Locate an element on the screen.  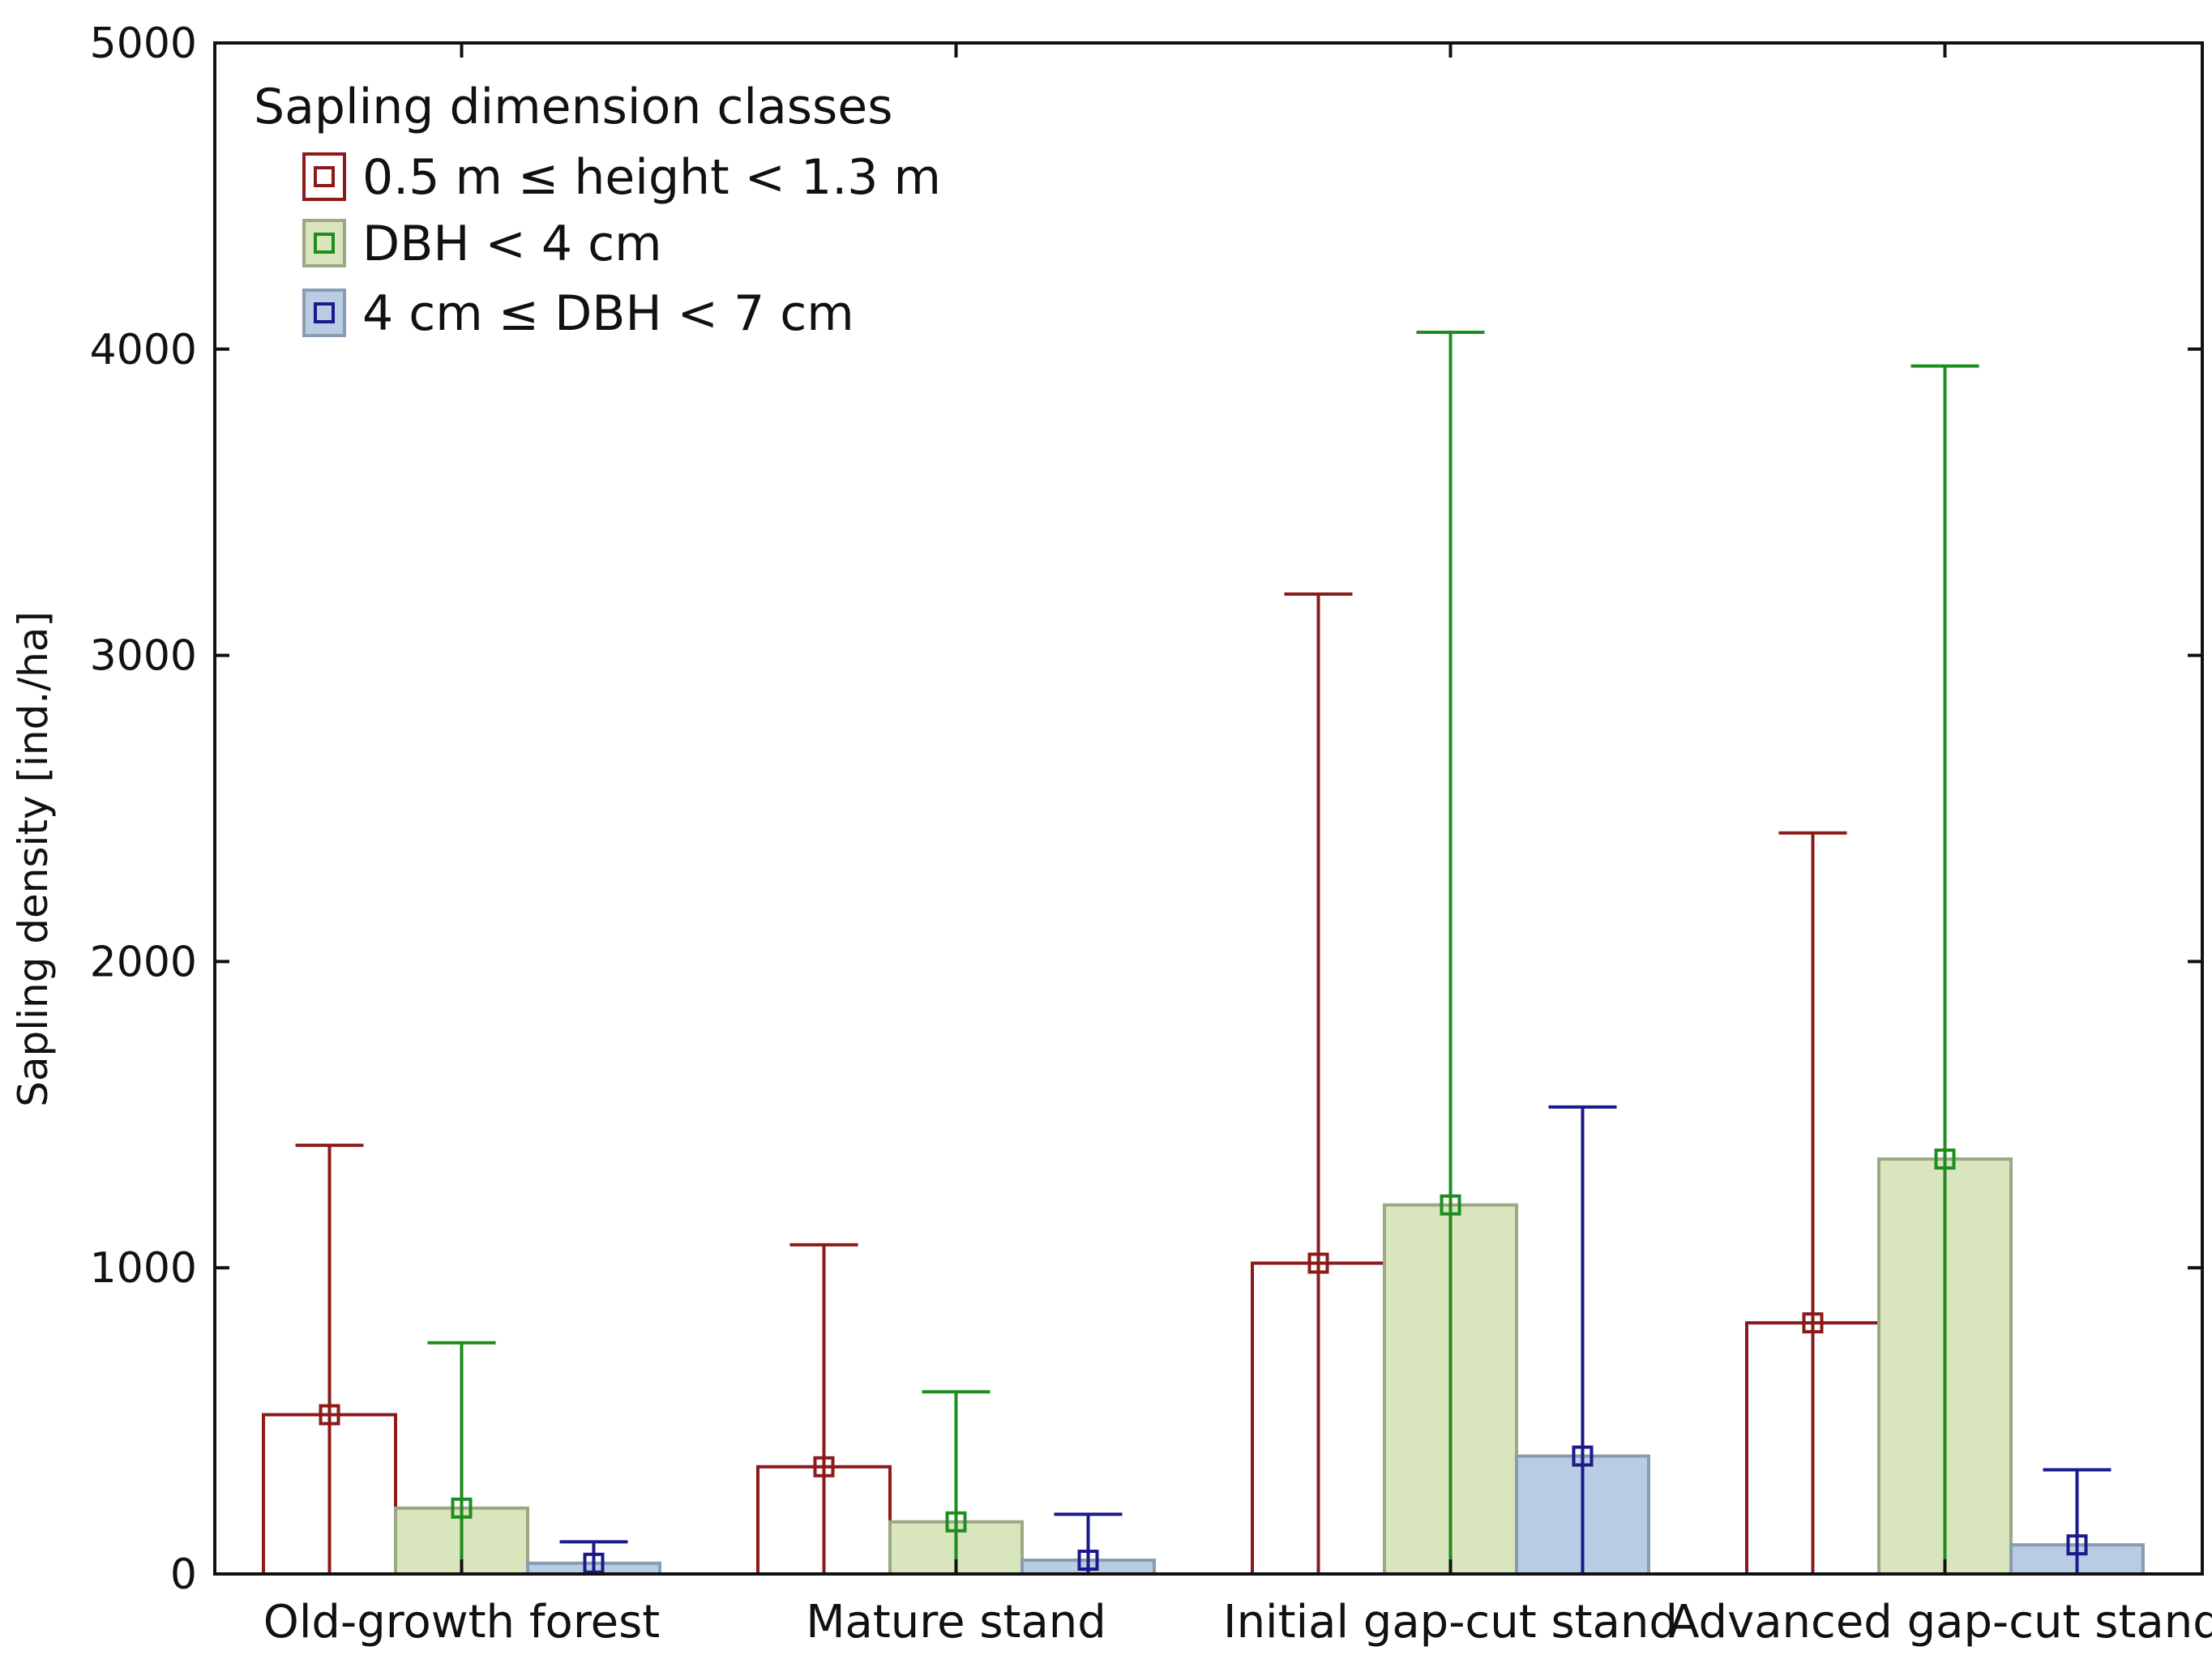
legend-title: Sapling dimension classes is located at coordinates (573, 107).